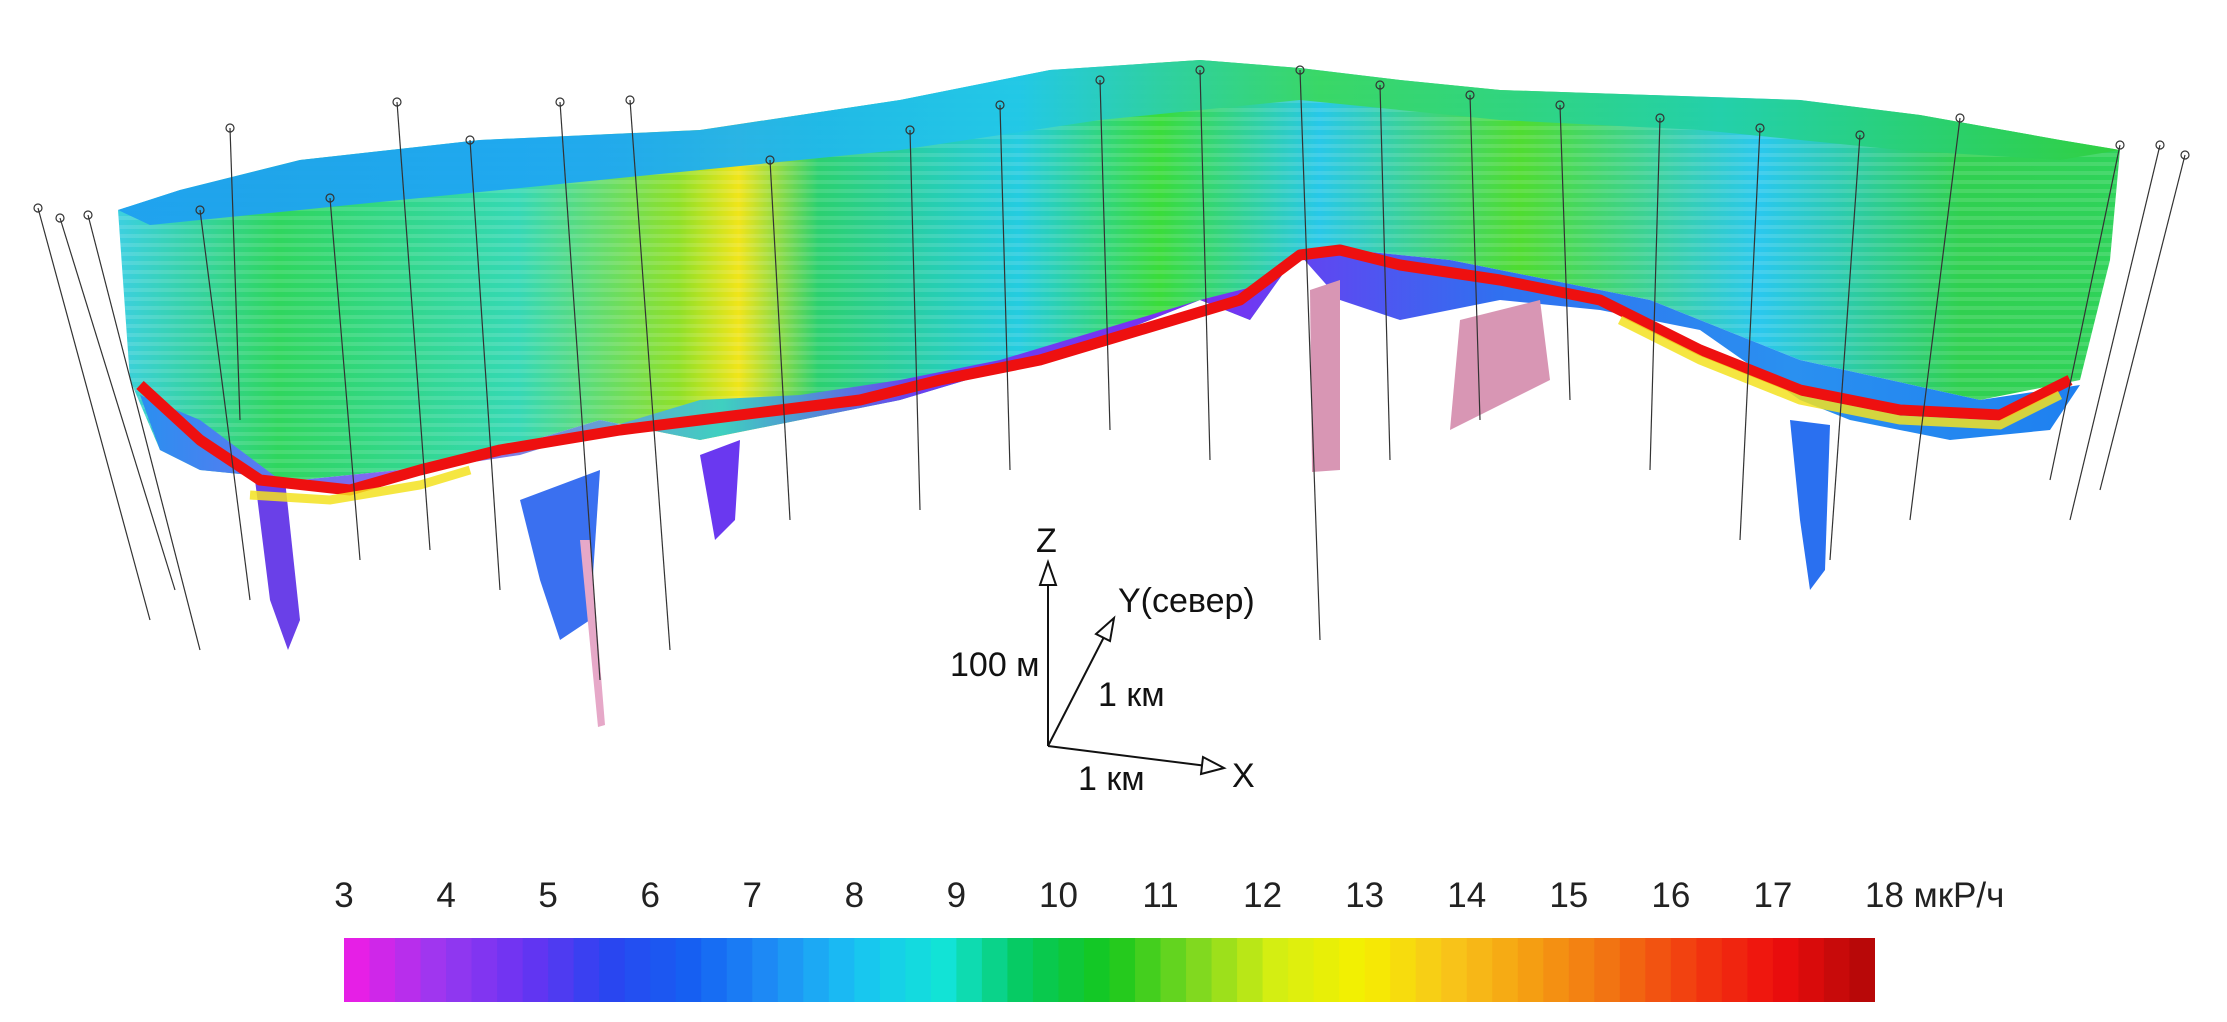  Describe the element at coordinates (344, 895) in the screenshot. I see `legend-tick-label: 3` at that location.